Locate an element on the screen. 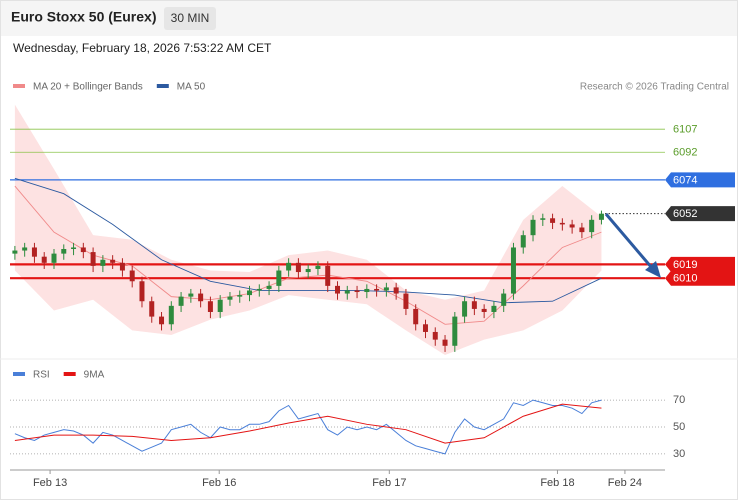 This screenshot has height=500, width=738. y-tick-label: 50 is located at coordinates (679, 427).